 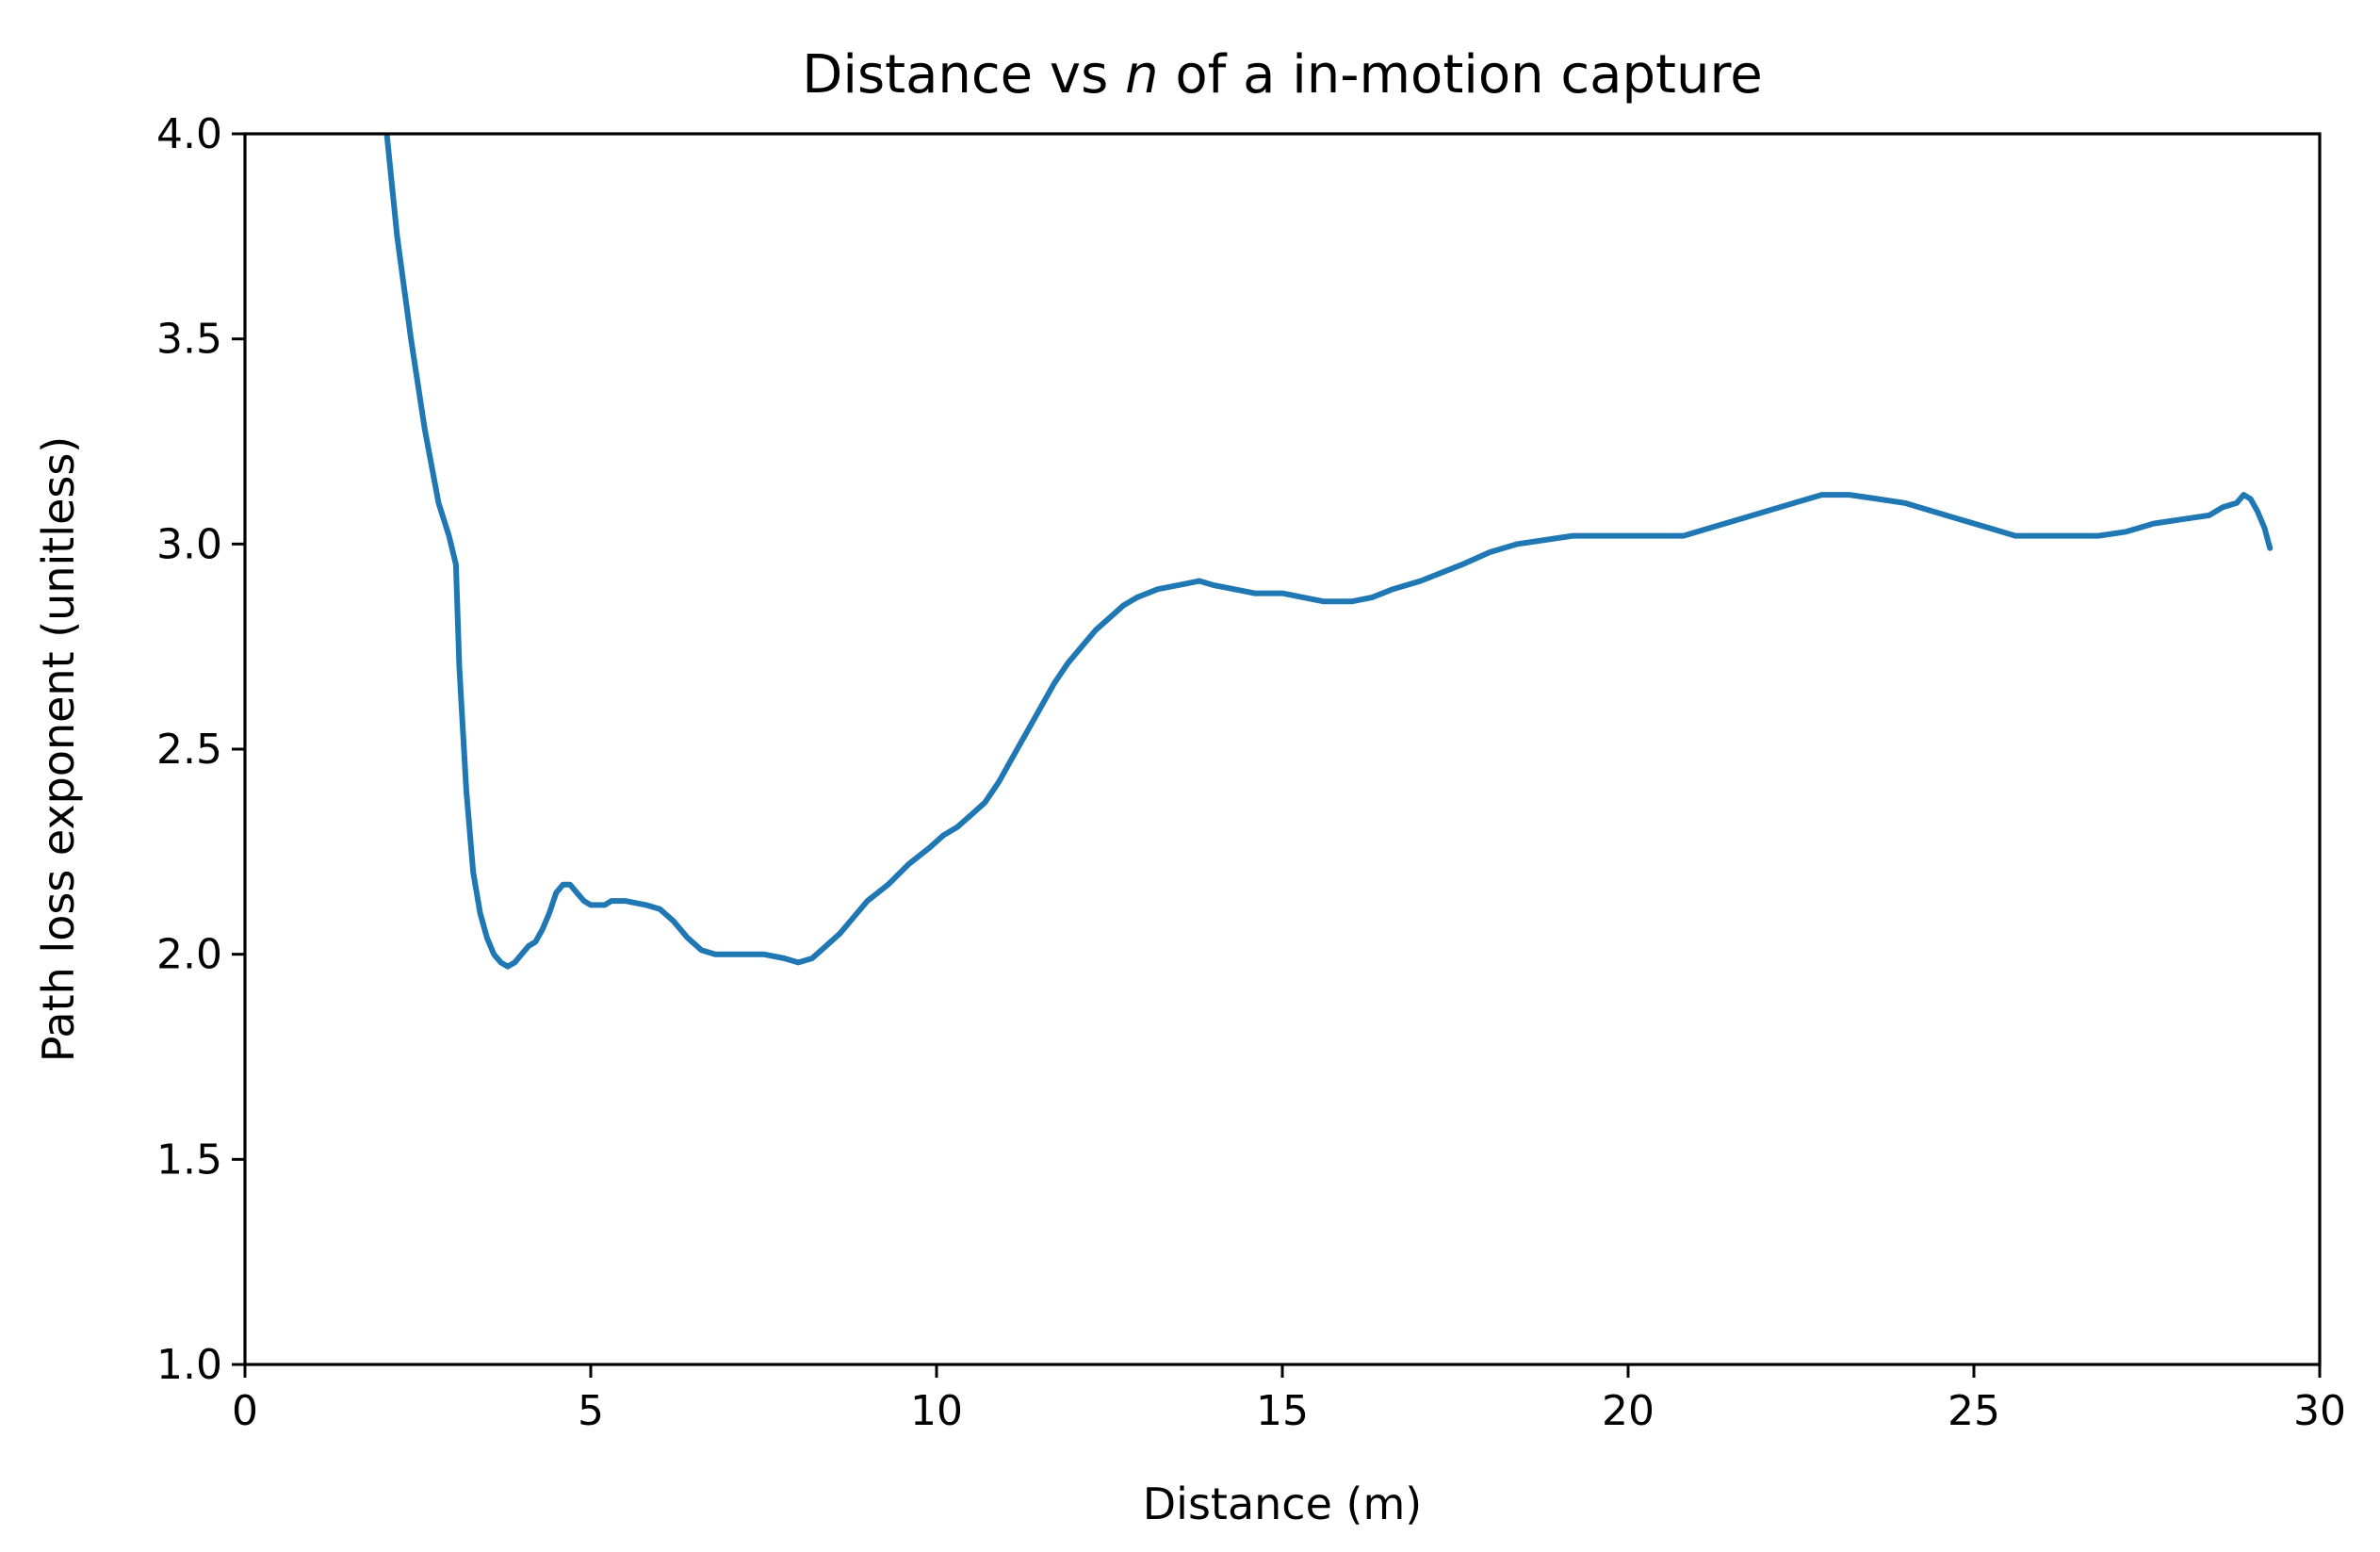 What do you see at coordinates (1142, 75) in the screenshot?
I see `title-variable-n: n` at bounding box center [1142, 75].